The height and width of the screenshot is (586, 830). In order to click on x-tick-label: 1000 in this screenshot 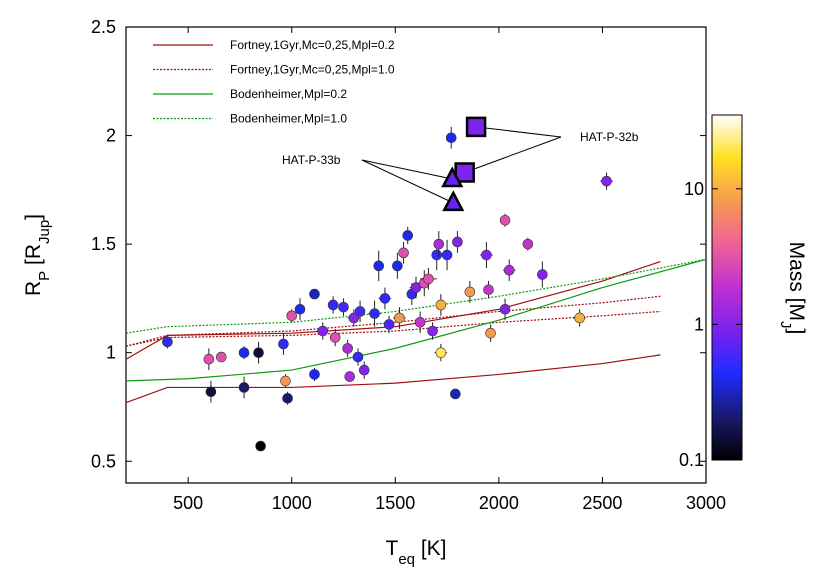, I will do `click(292, 503)`.